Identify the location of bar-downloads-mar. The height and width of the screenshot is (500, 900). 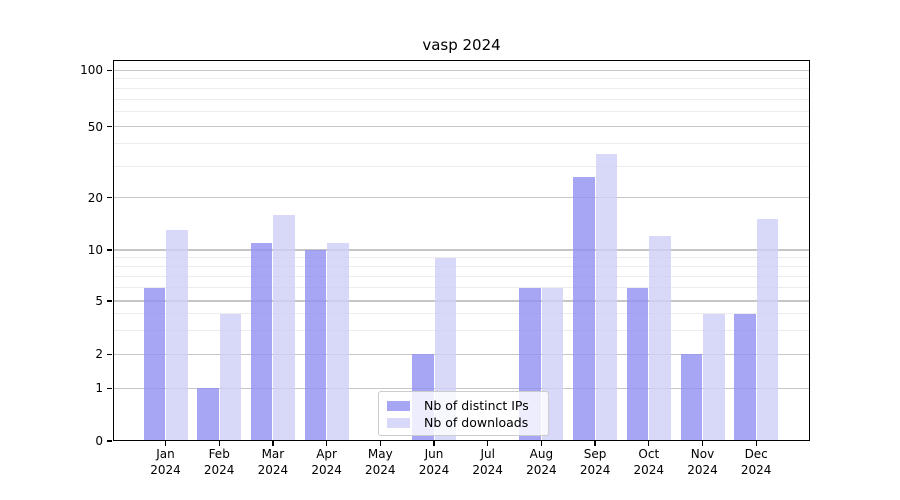
(284, 327).